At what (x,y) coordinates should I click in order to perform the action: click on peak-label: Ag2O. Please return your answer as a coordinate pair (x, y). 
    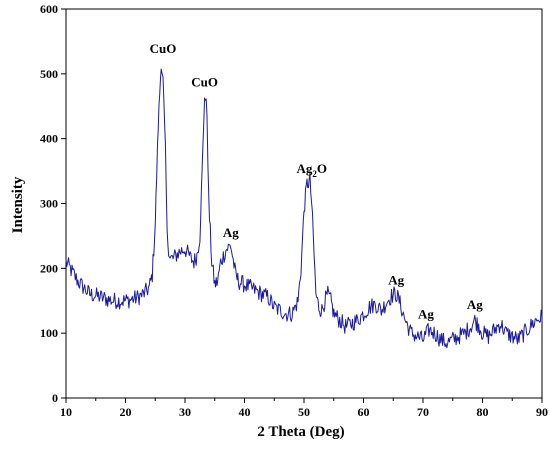
    Looking at the image, I should click on (311, 170).